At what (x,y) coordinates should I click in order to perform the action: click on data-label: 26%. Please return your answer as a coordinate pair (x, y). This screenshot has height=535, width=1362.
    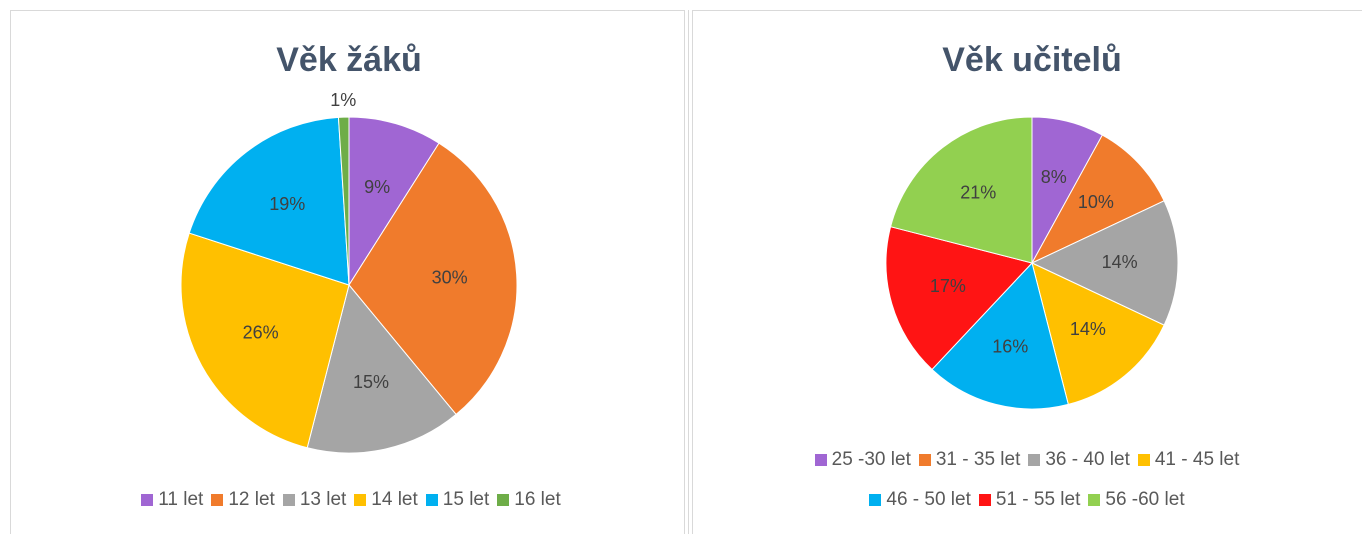
    Looking at the image, I should click on (261, 332).